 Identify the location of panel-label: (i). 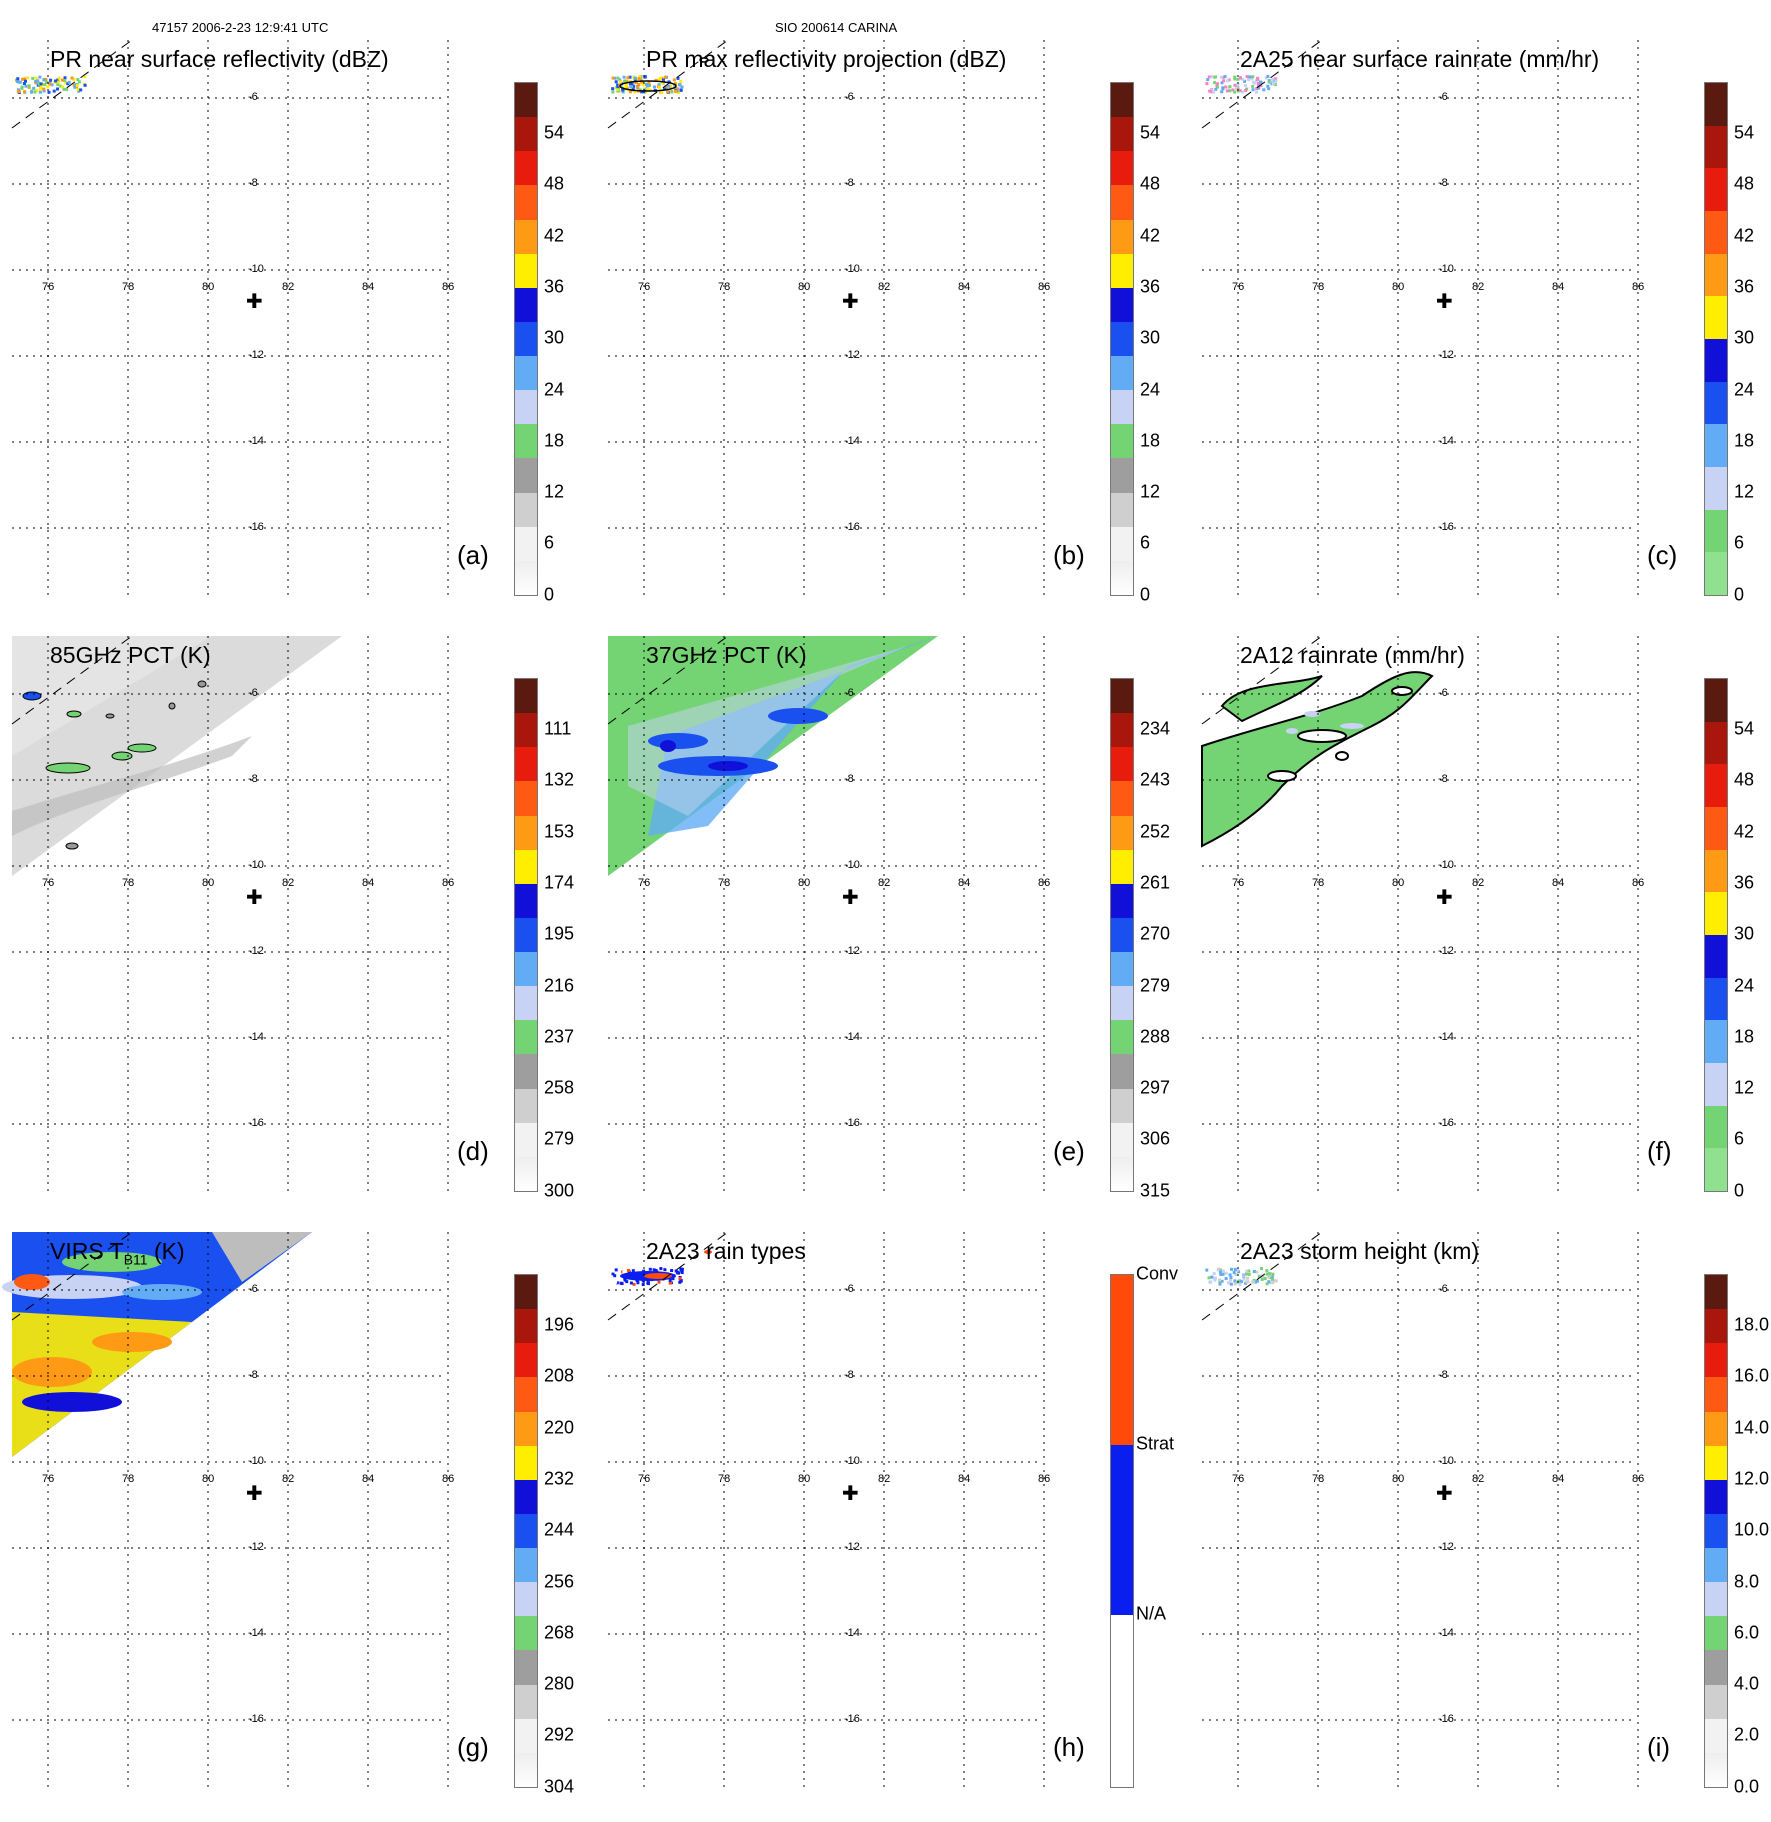
(1659, 1747).